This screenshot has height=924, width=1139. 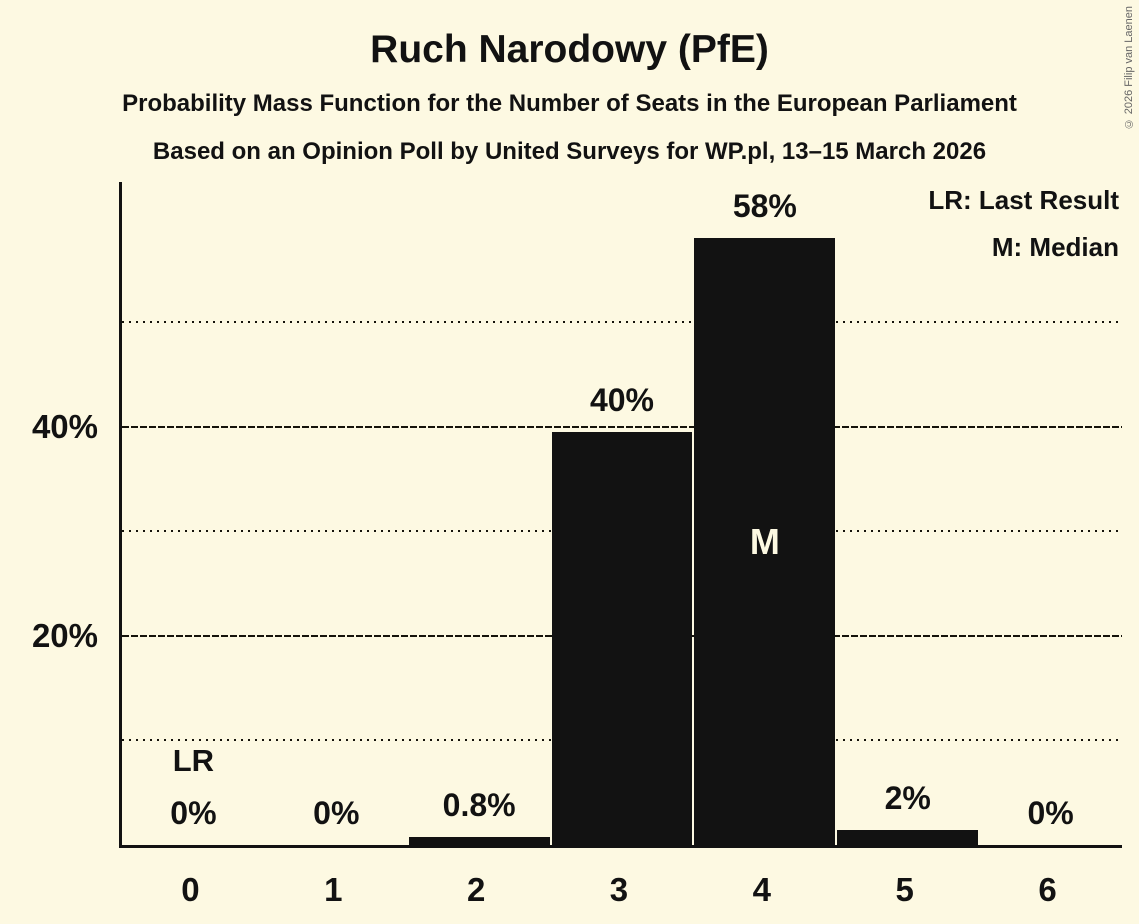 I want to click on last-result-marker: LR, so click(x=193, y=760).